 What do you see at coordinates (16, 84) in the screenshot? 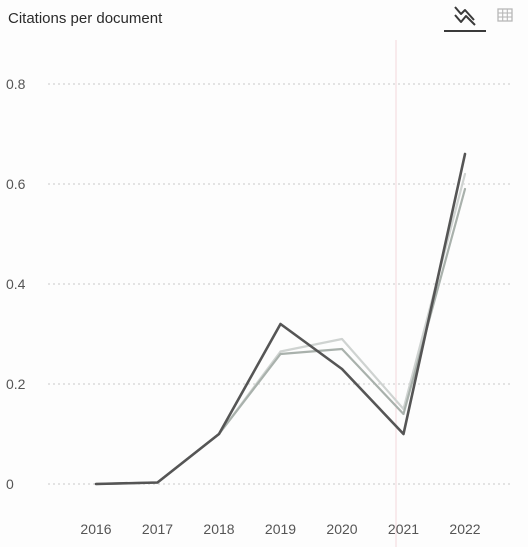
I see `y-tick-label: 0.8` at bounding box center [16, 84].